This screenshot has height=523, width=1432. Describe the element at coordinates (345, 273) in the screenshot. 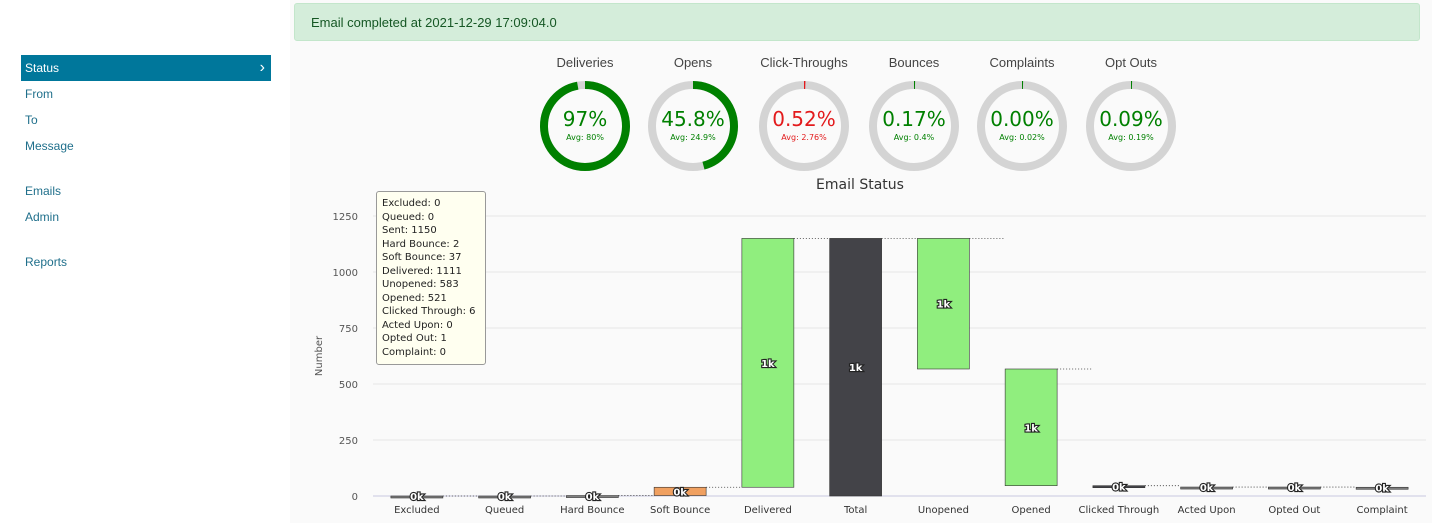

I see `y-tick-label: 1000` at that location.